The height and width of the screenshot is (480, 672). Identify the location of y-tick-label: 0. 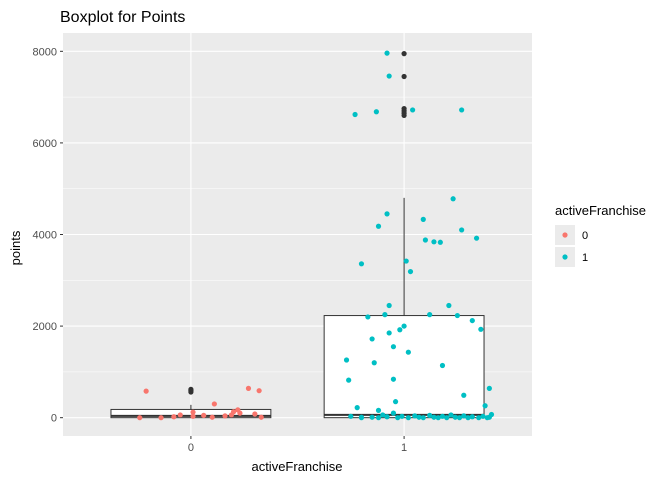
(54, 419).